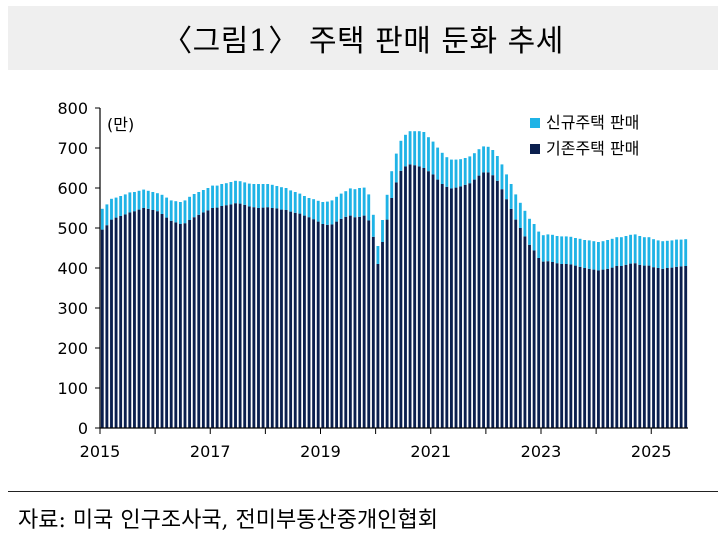  What do you see at coordinates (72, 108) in the screenshot?
I see `y-tick-label: 800` at bounding box center [72, 108].